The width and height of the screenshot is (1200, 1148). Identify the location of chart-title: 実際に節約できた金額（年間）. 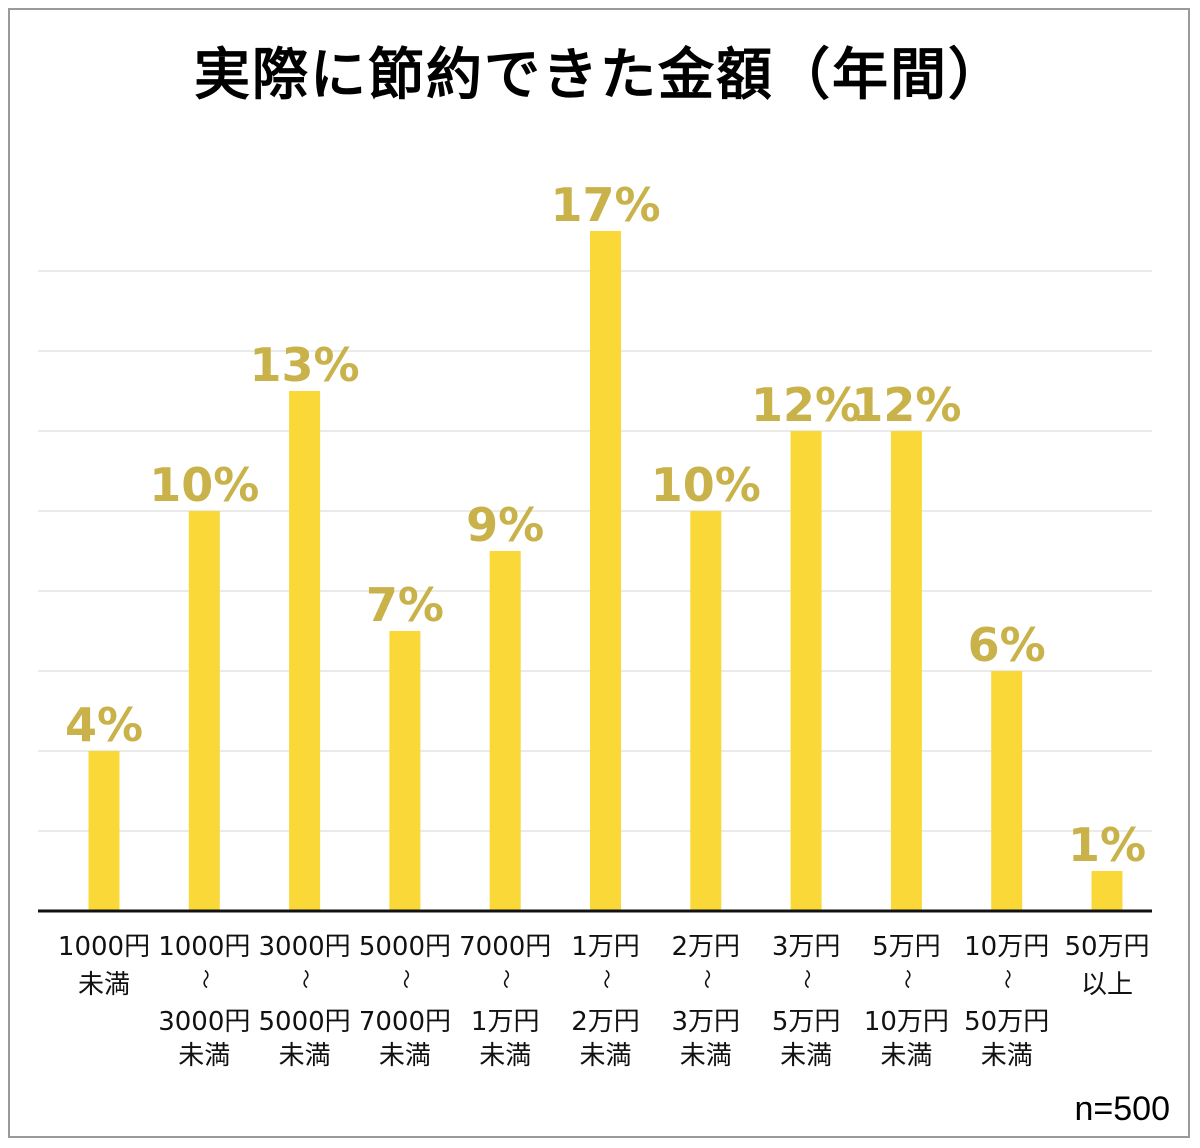
(600, 75).